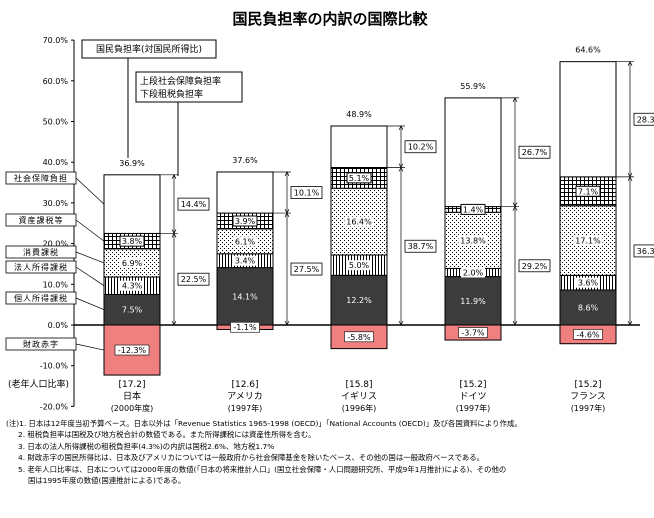 The image size is (654, 518). Describe the element at coordinates (41, 344) in the screenshot. I see `component-label-deficit: 財政赤字` at that location.